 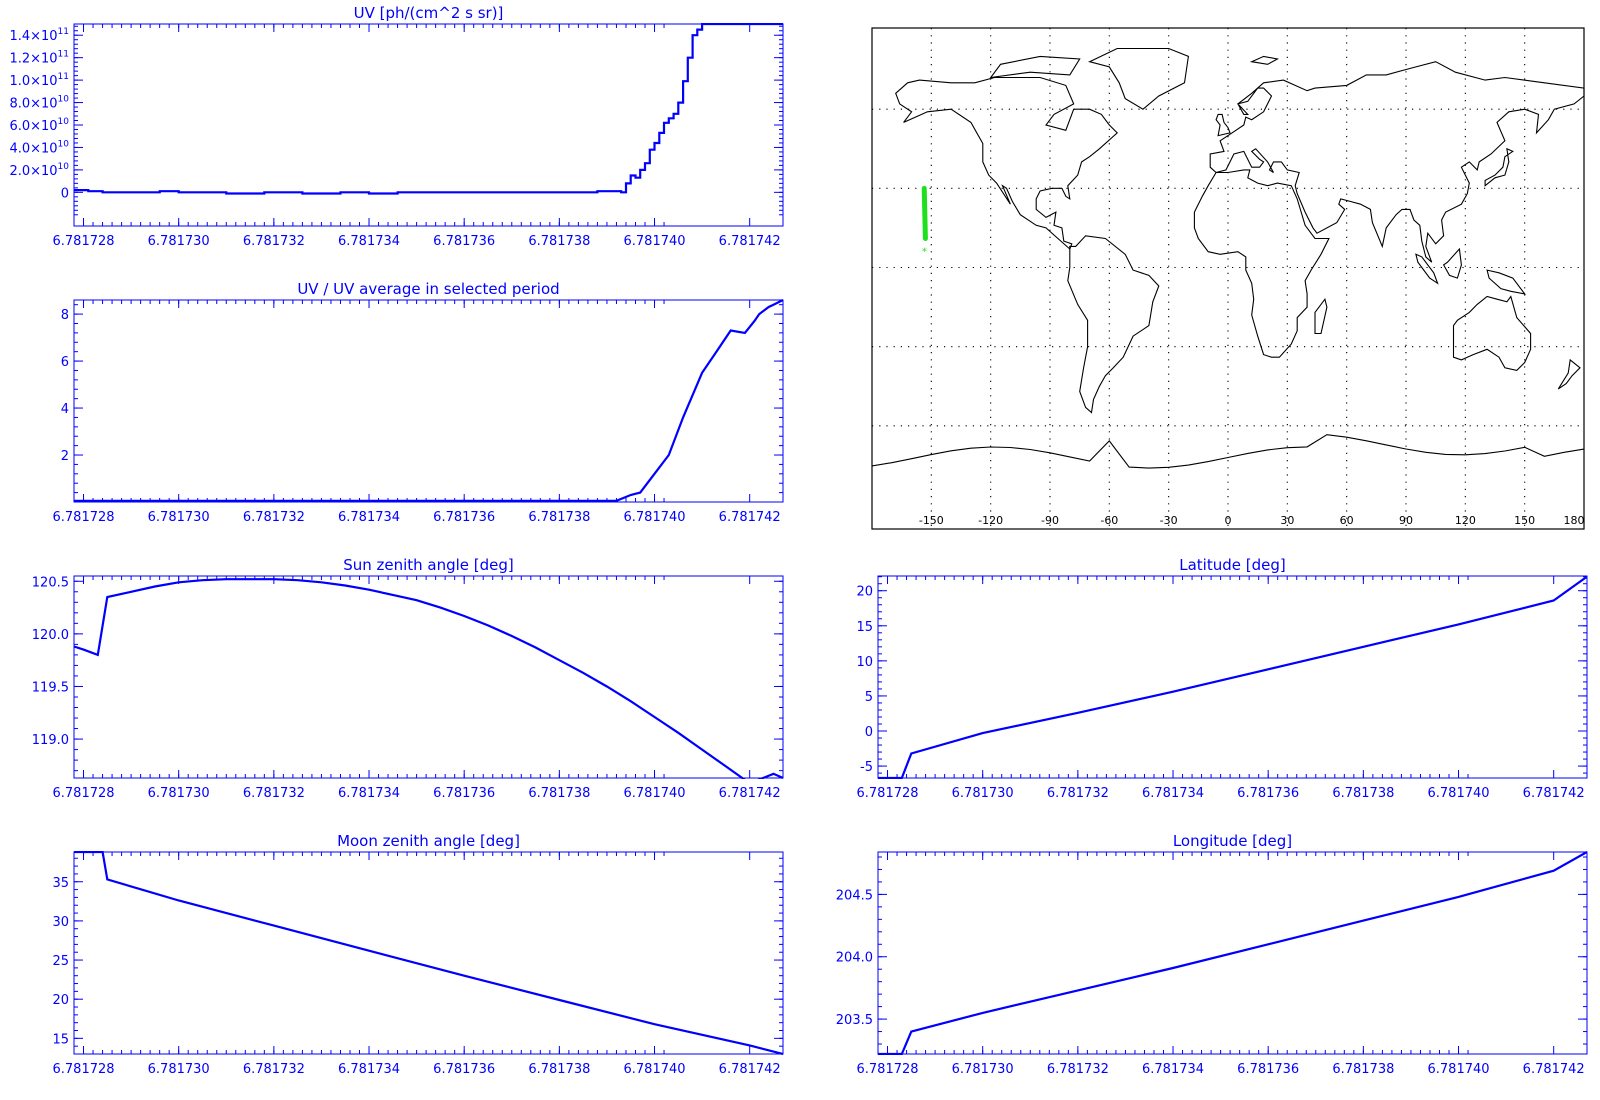 I want to click on lon-tick-label: 30, so click(x=1287, y=520).